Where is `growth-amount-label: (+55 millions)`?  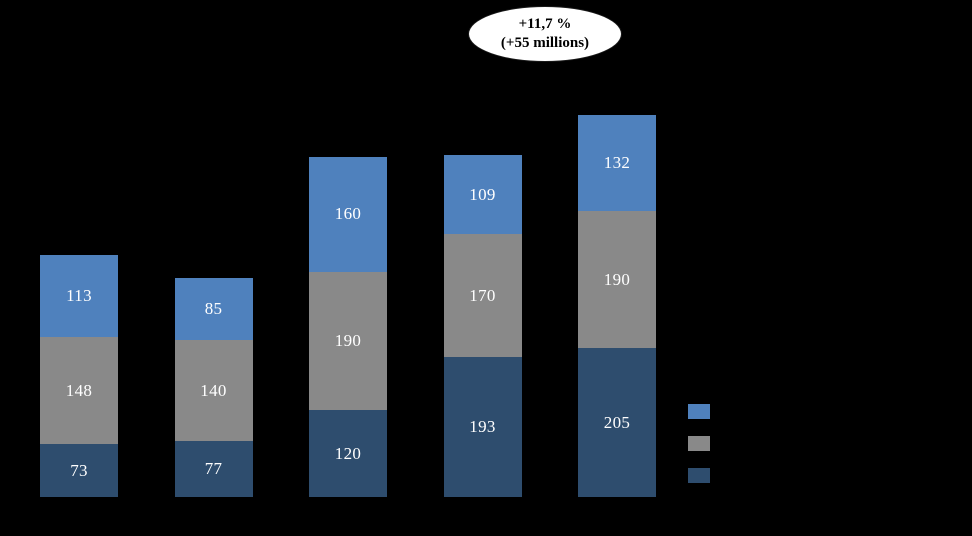 growth-amount-label: (+55 millions) is located at coordinates (545, 43).